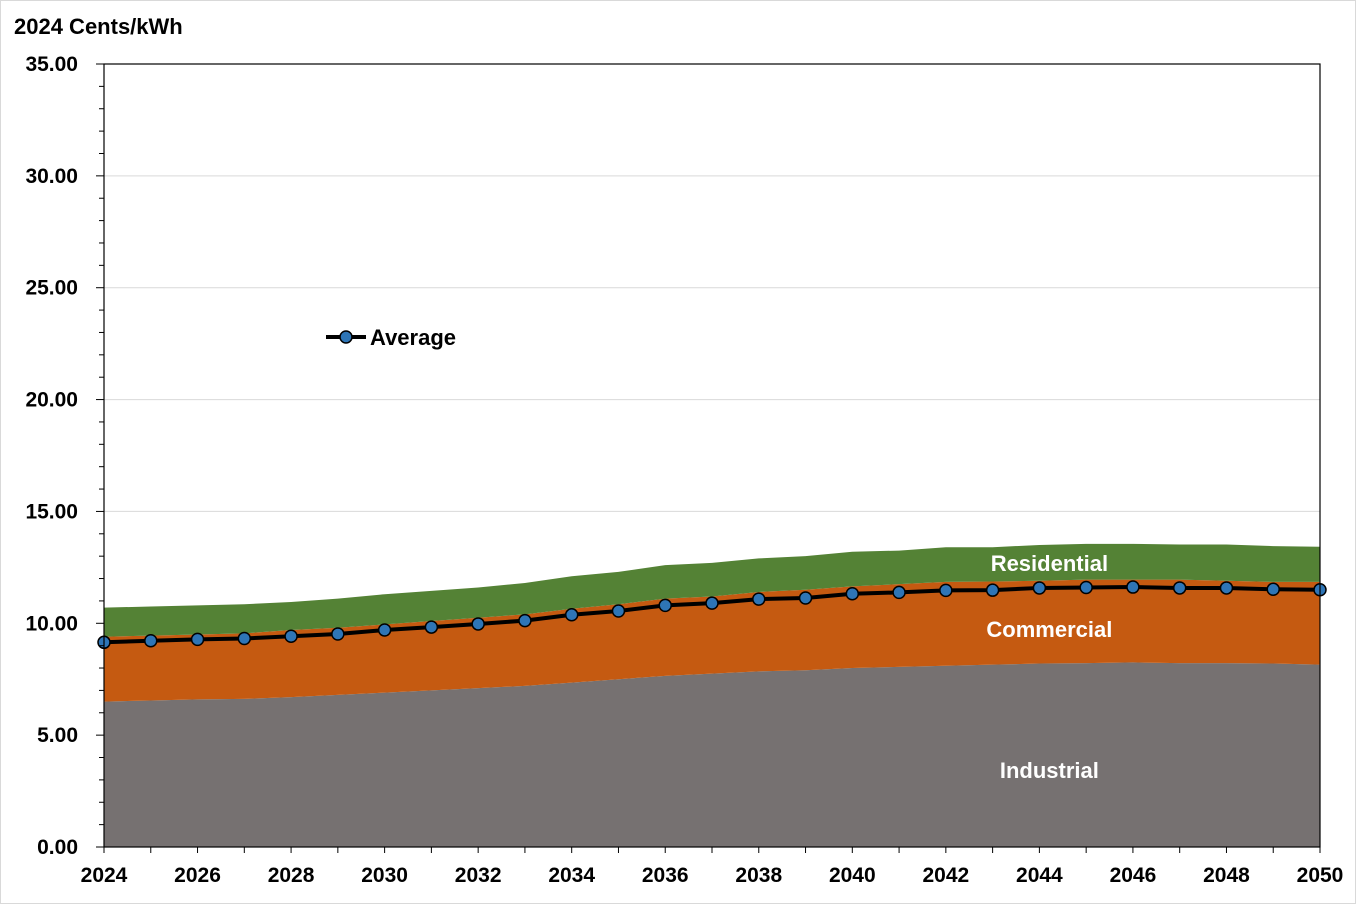 The image size is (1356, 904). I want to click on point-average-2040, so click(852, 594).